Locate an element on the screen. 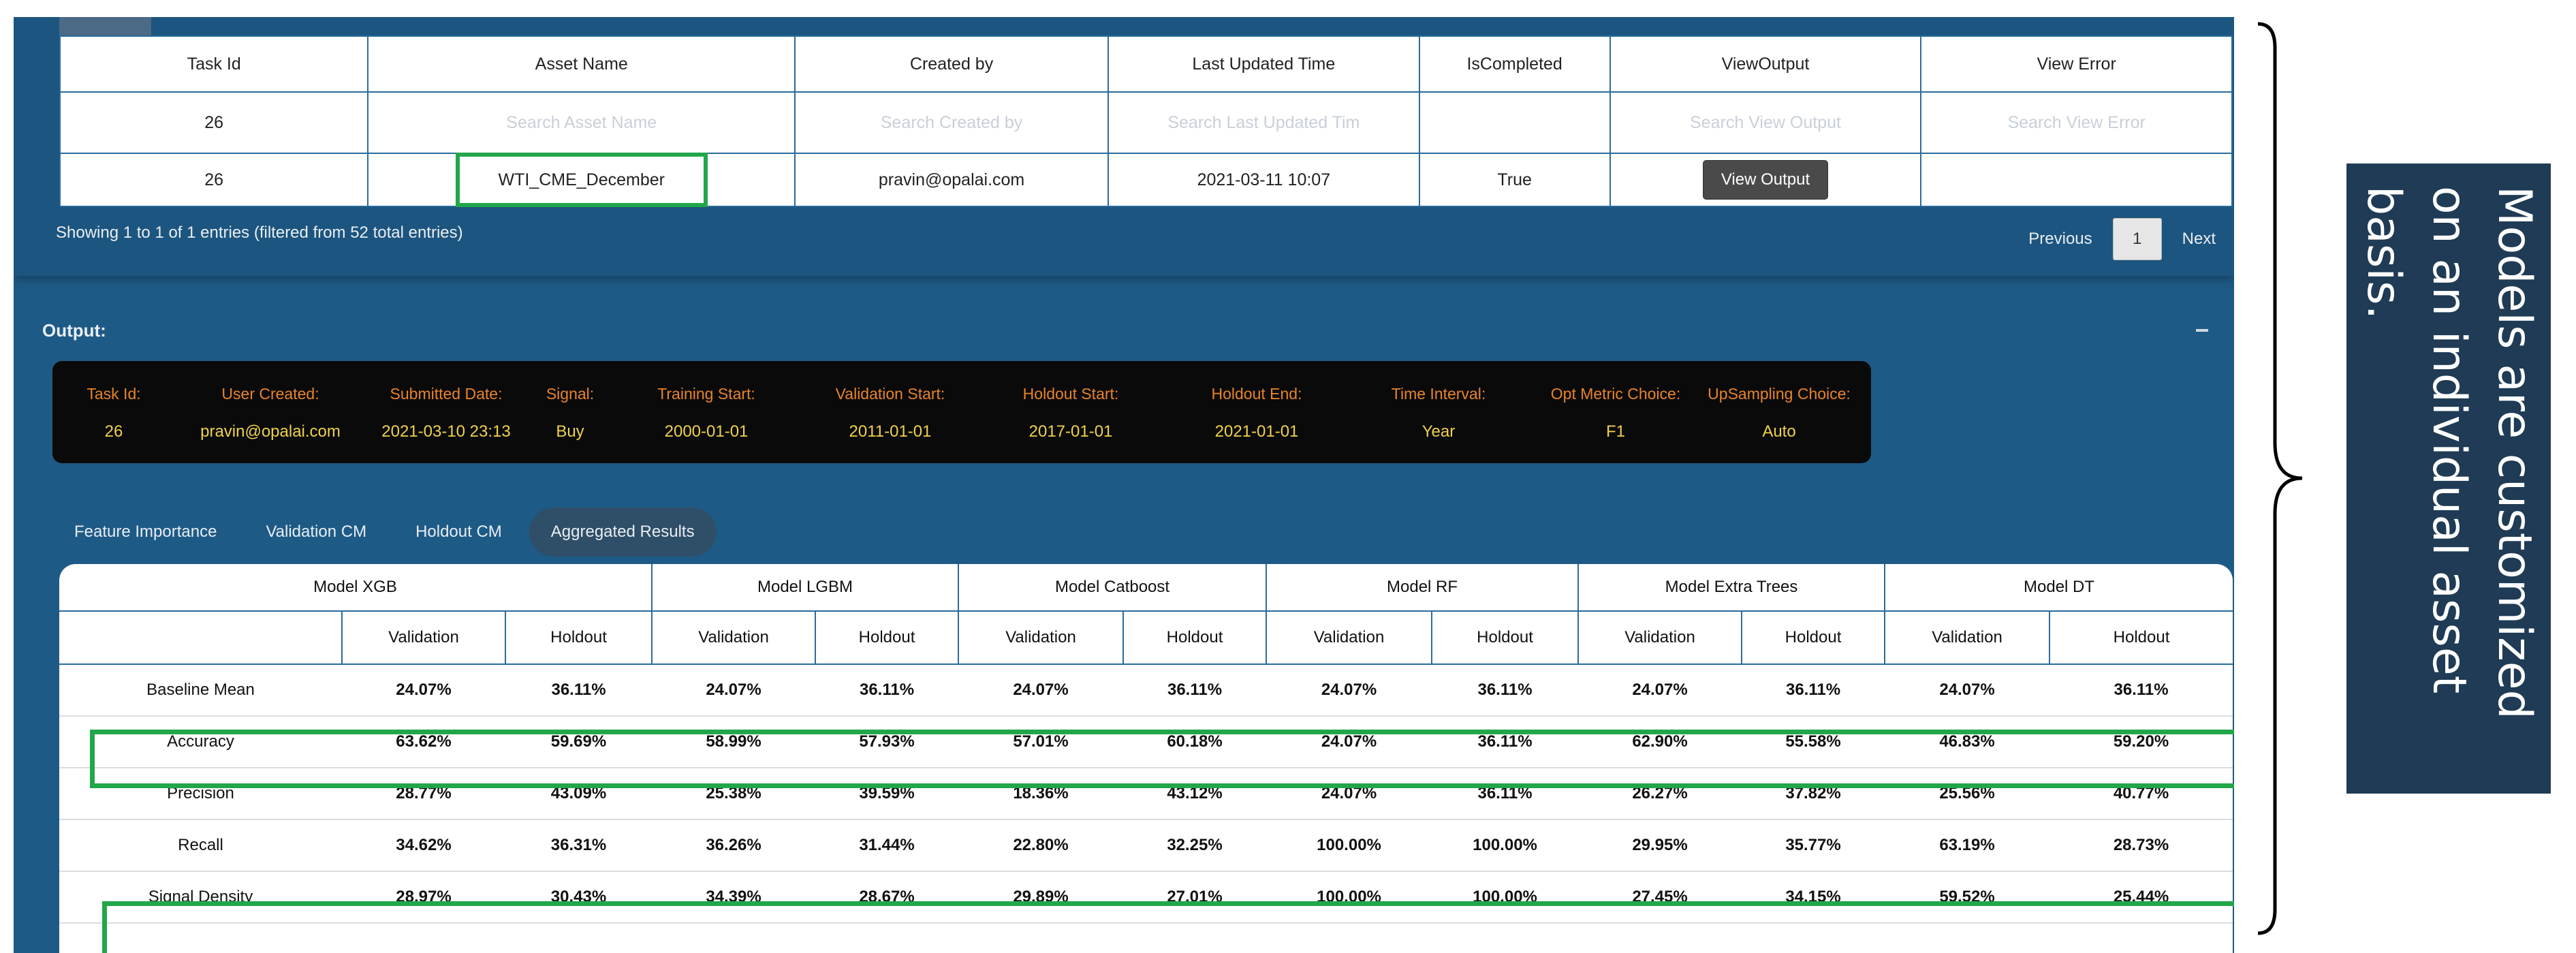 The height and width of the screenshot is (953, 2576). info-value: pravin@opalai.com is located at coordinates (270, 431).